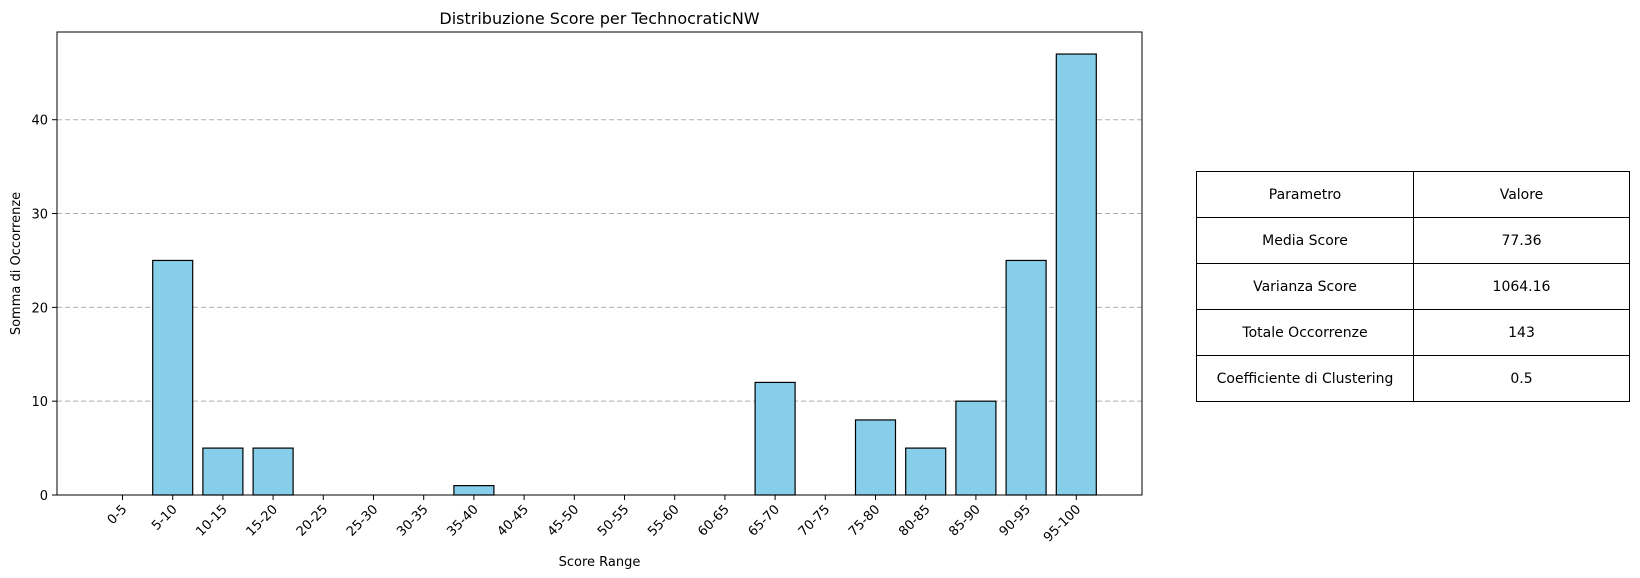 The image size is (1640, 578). What do you see at coordinates (1521, 286) in the screenshot?
I see `value-cell: 1064.16` at bounding box center [1521, 286].